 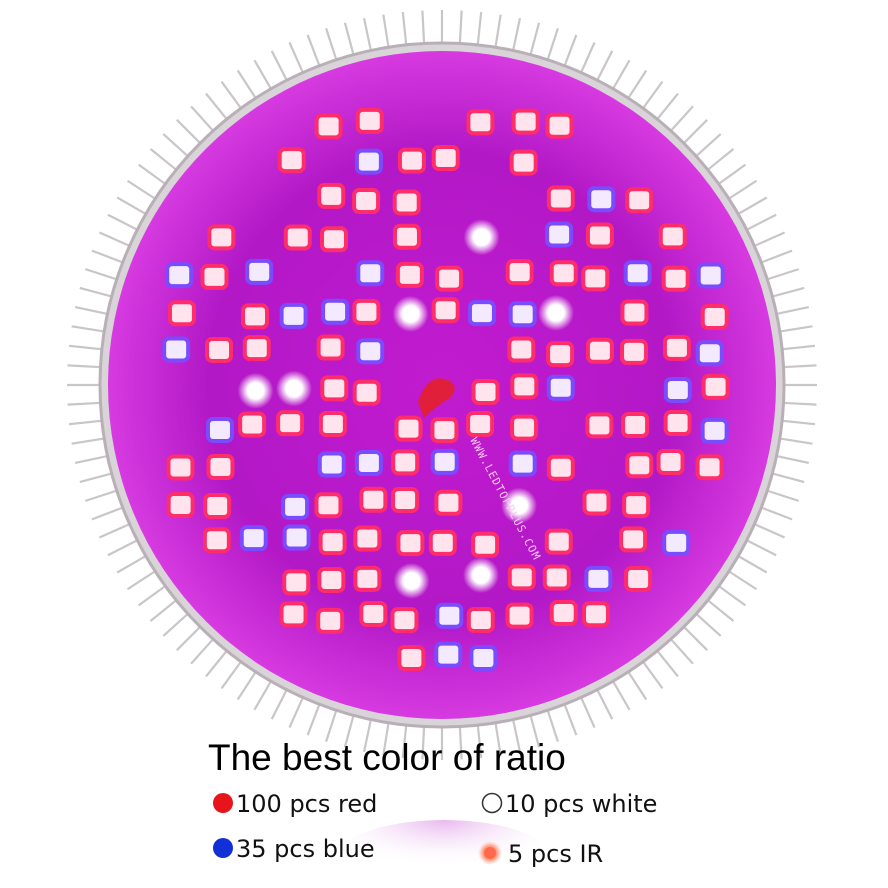 I want to click on legend-label: 100 pcs red, so click(x=306, y=804).